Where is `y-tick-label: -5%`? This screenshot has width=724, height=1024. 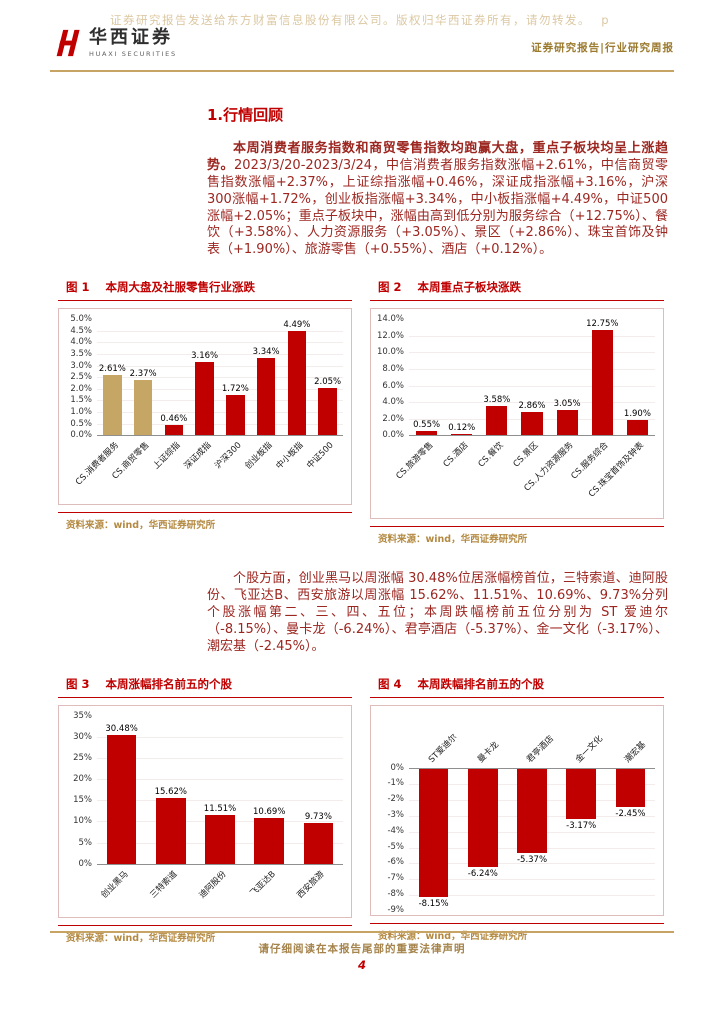 y-tick-label: -5% is located at coordinates (395, 846).